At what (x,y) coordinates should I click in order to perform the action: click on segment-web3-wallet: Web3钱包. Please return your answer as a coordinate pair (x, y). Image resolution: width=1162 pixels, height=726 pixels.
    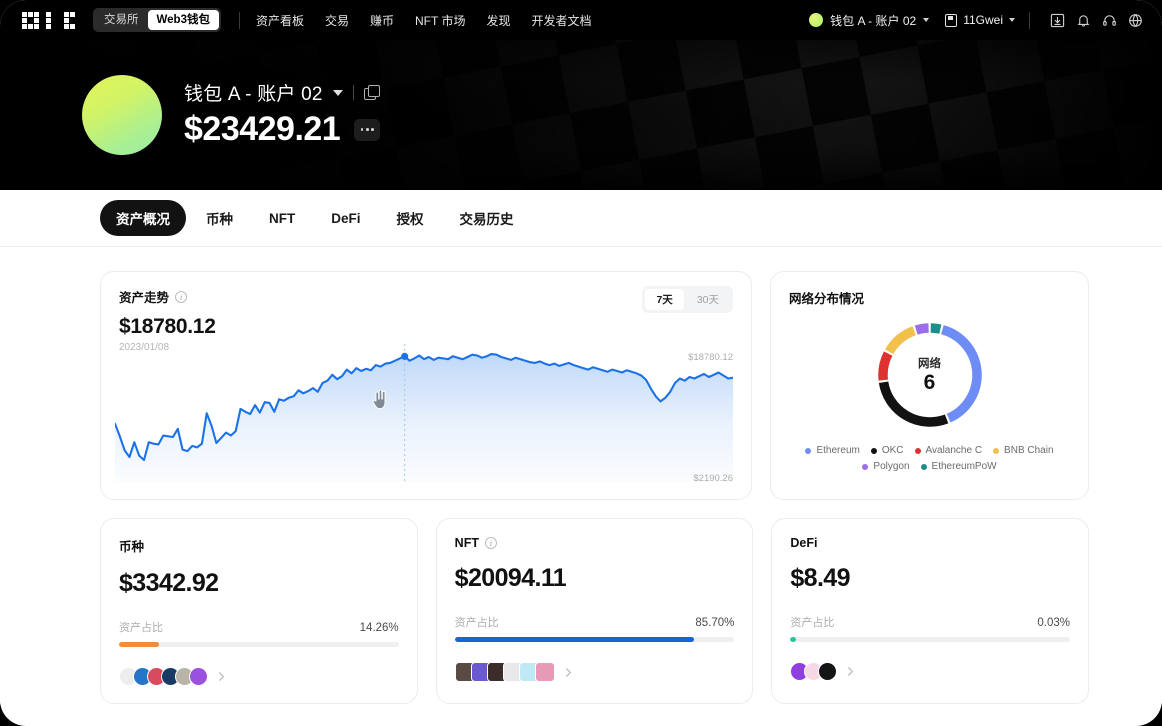
    Looking at the image, I should click on (183, 20).